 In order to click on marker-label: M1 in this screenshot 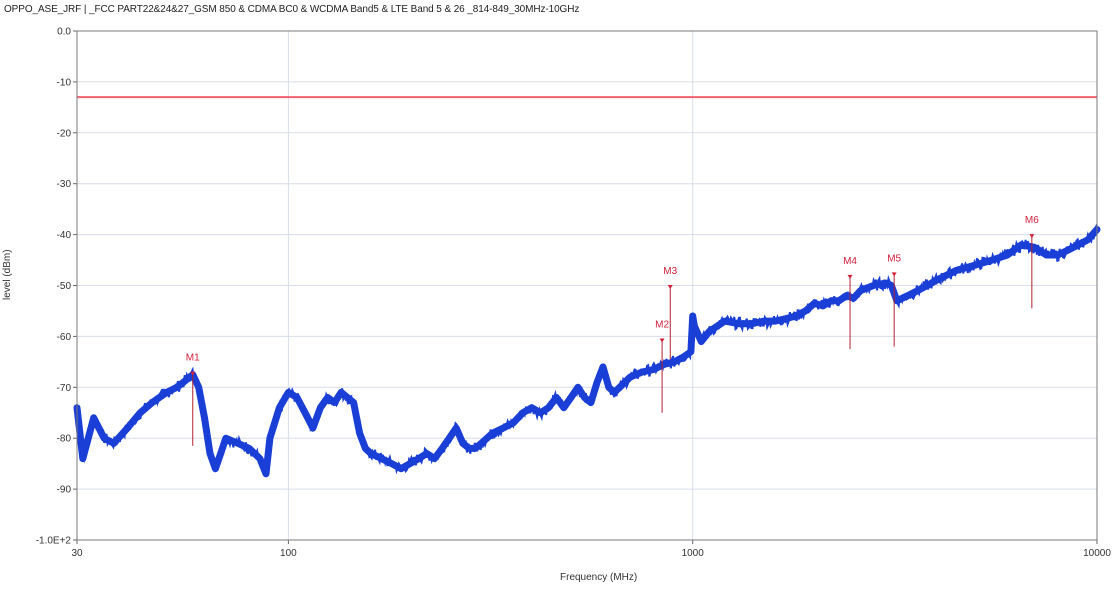, I will do `click(193, 358)`.